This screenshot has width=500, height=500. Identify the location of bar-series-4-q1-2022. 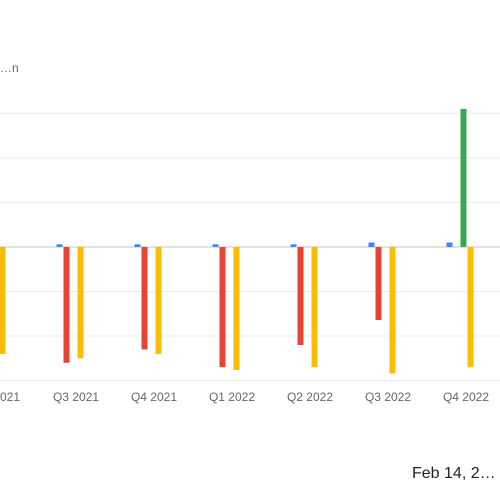
(236, 308).